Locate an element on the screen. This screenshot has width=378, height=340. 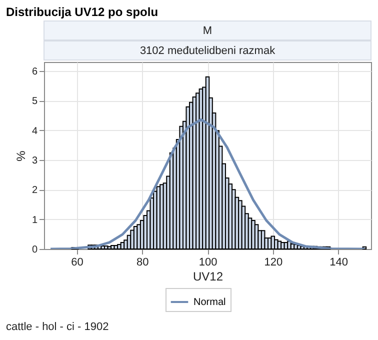
x-tick-label: 60 is located at coordinates (77, 262).